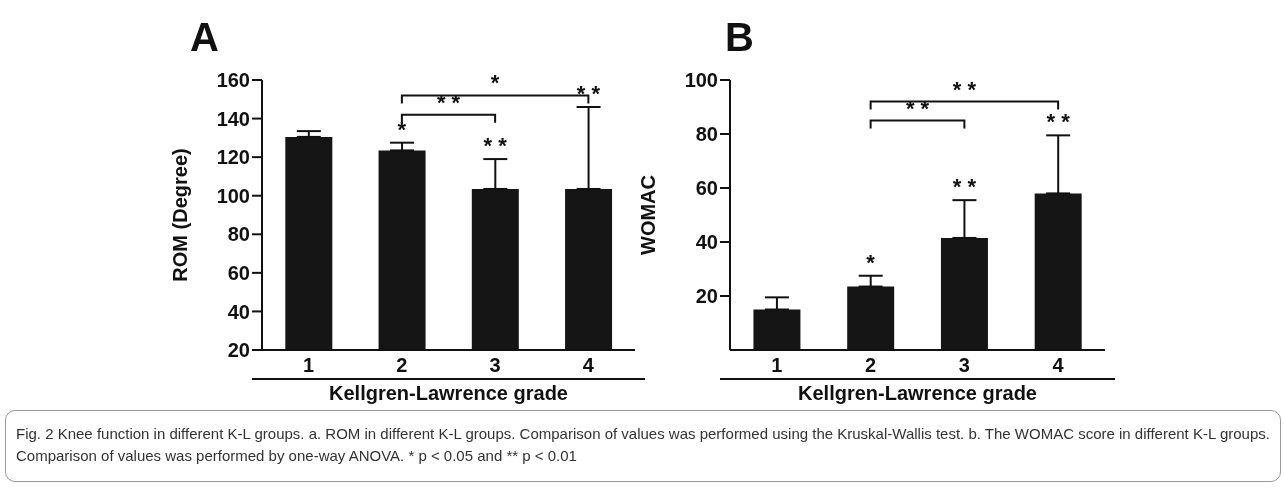 The height and width of the screenshot is (488, 1284). What do you see at coordinates (233, 157) in the screenshot?
I see `y-tick-label: 120` at bounding box center [233, 157].